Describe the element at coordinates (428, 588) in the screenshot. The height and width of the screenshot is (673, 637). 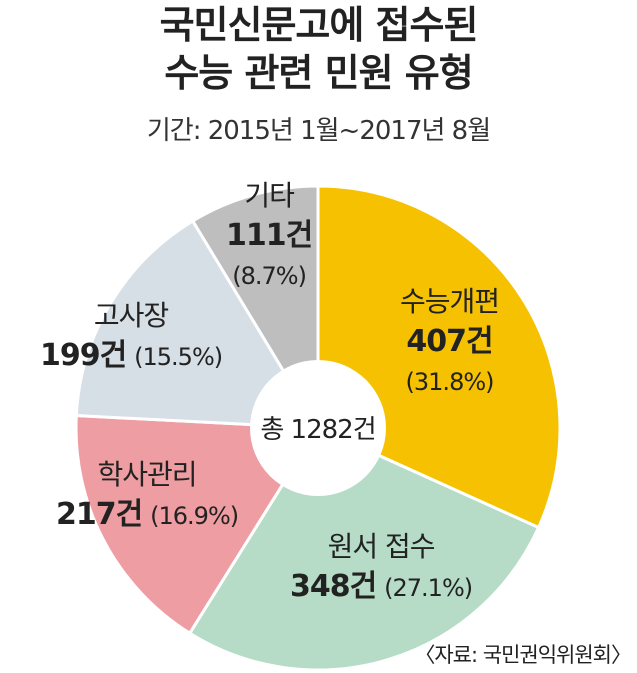
I see `slice-percent: (27.1%)` at that location.